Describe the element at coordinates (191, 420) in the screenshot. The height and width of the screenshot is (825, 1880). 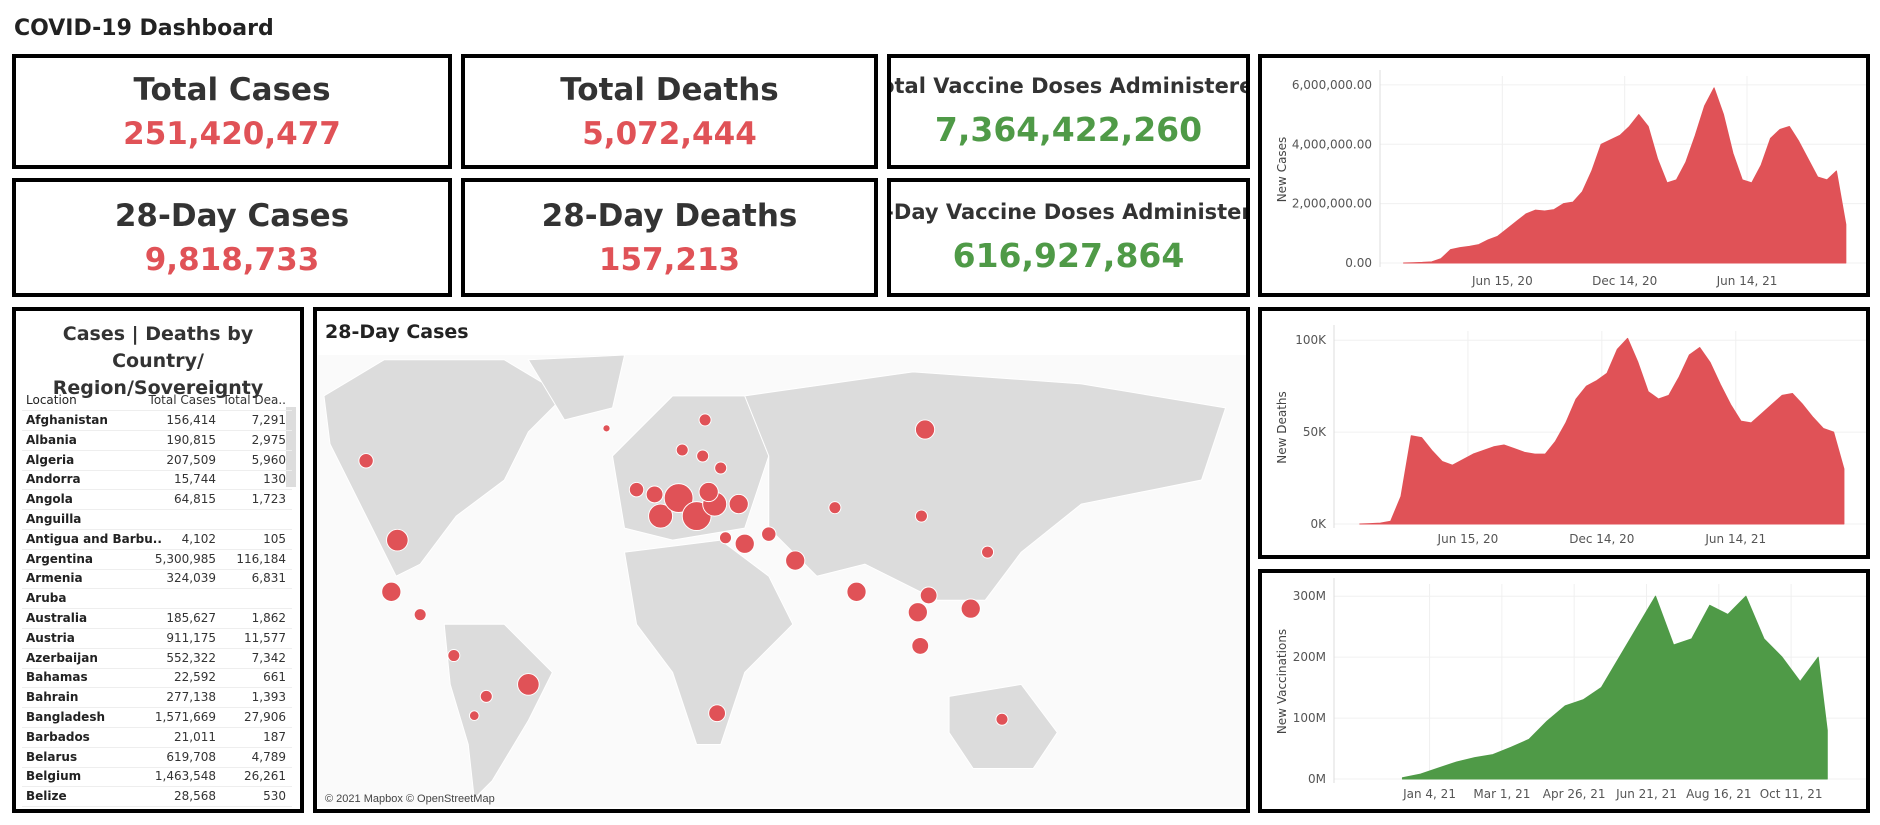
I see `table-cell: 156,414` at that location.